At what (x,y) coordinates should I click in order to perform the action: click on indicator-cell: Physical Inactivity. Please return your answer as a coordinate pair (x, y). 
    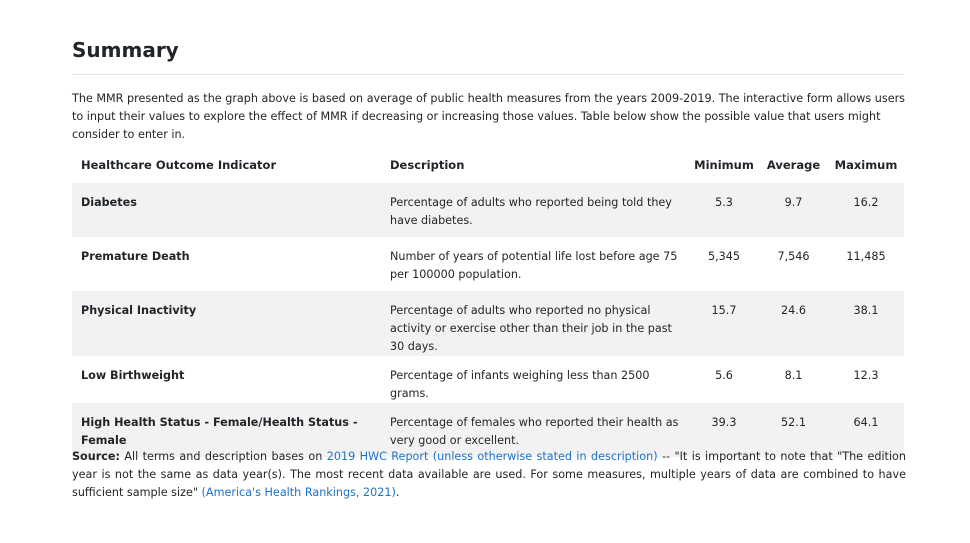
    Looking at the image, I should click on (139, 310).